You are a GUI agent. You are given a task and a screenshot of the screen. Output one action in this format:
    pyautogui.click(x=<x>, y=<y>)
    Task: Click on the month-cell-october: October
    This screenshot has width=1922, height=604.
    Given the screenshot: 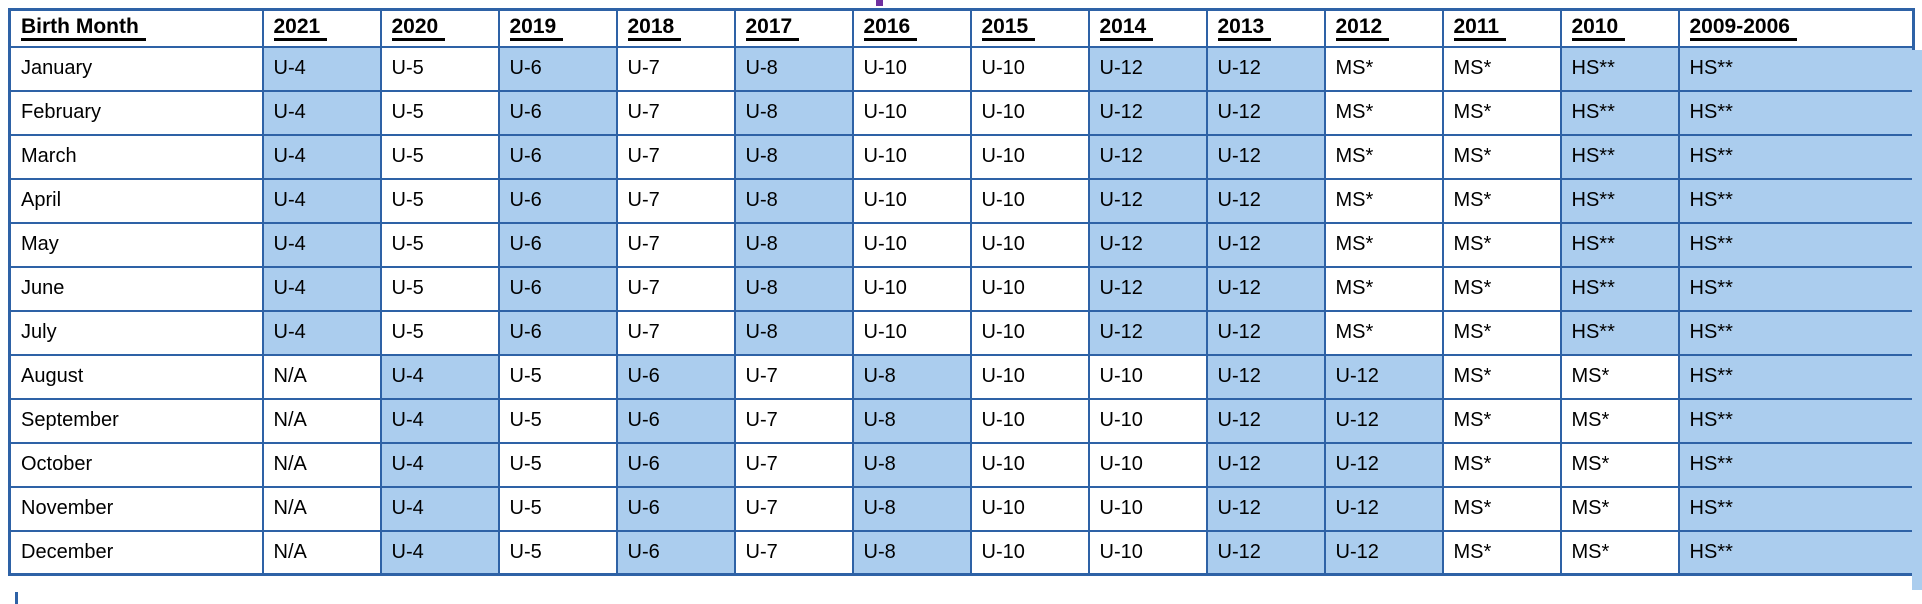 What is the action you would take?
    pyautogui.click(x=136, y=464)
    